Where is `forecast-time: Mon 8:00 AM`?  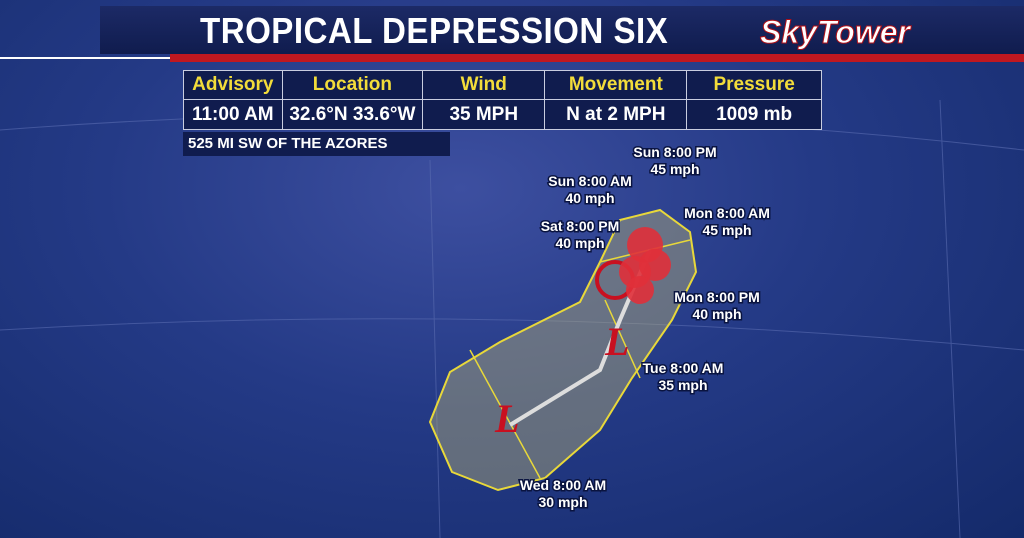
forecast-time: Mon 8:00 AM is located at coordinates (727, 213).